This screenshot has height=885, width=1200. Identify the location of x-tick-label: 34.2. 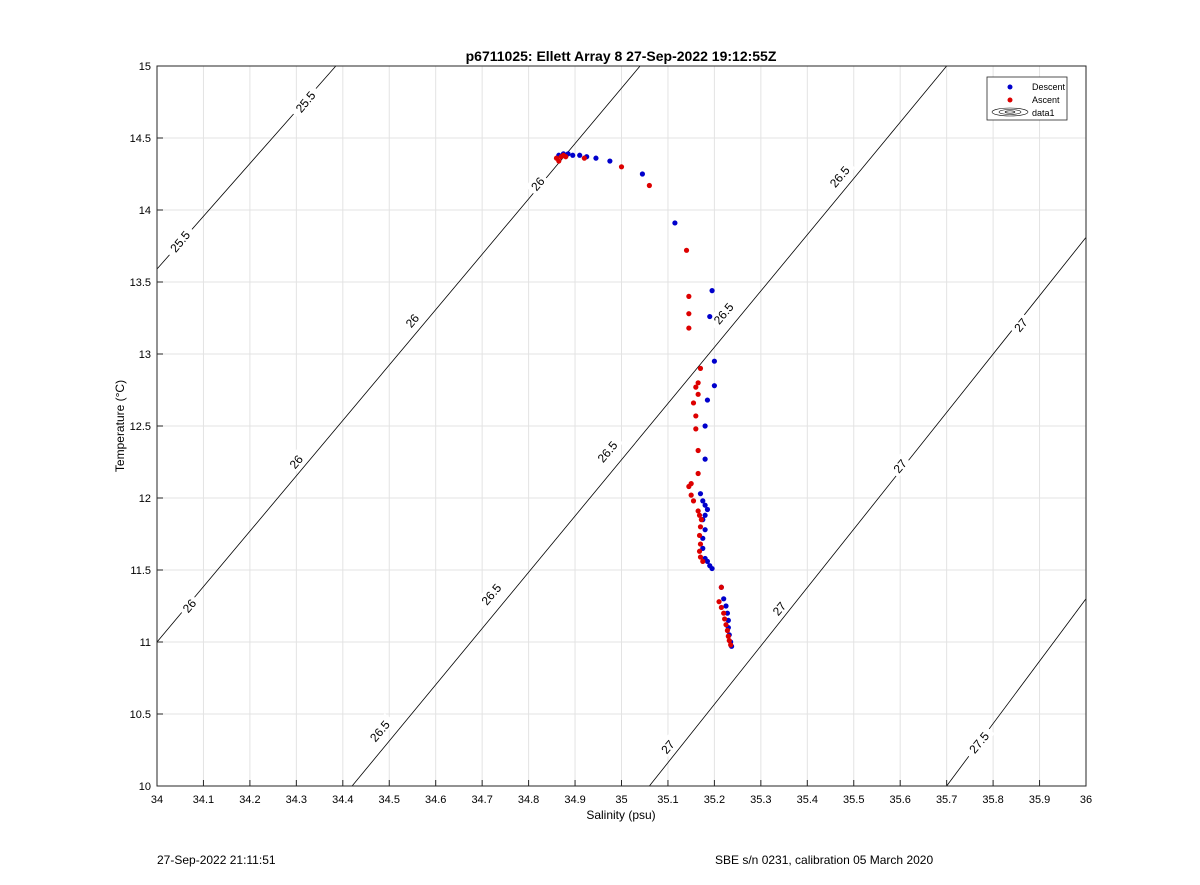
(249, 800).